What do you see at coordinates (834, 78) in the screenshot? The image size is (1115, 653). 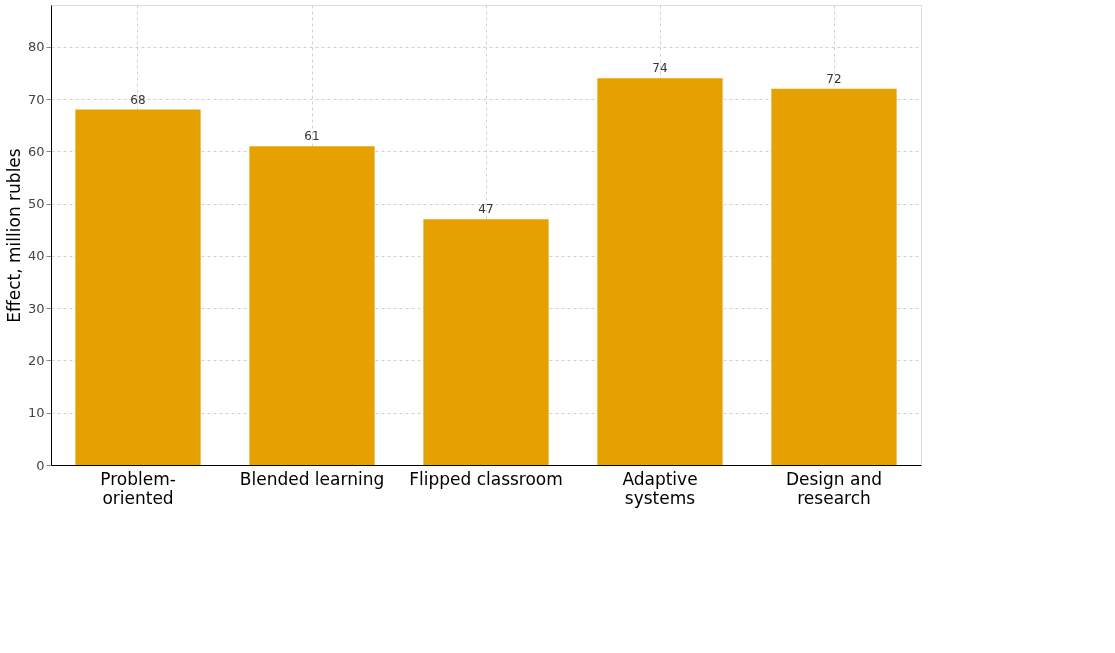 I see `data-label: 72` at bounding box center [834, 78].